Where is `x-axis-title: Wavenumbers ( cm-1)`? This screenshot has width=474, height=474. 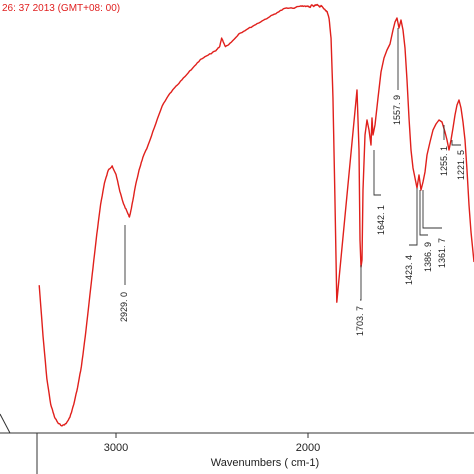 x-axis-title: Wavenumbers ( cm-1) is located at coordinates (265, 463).